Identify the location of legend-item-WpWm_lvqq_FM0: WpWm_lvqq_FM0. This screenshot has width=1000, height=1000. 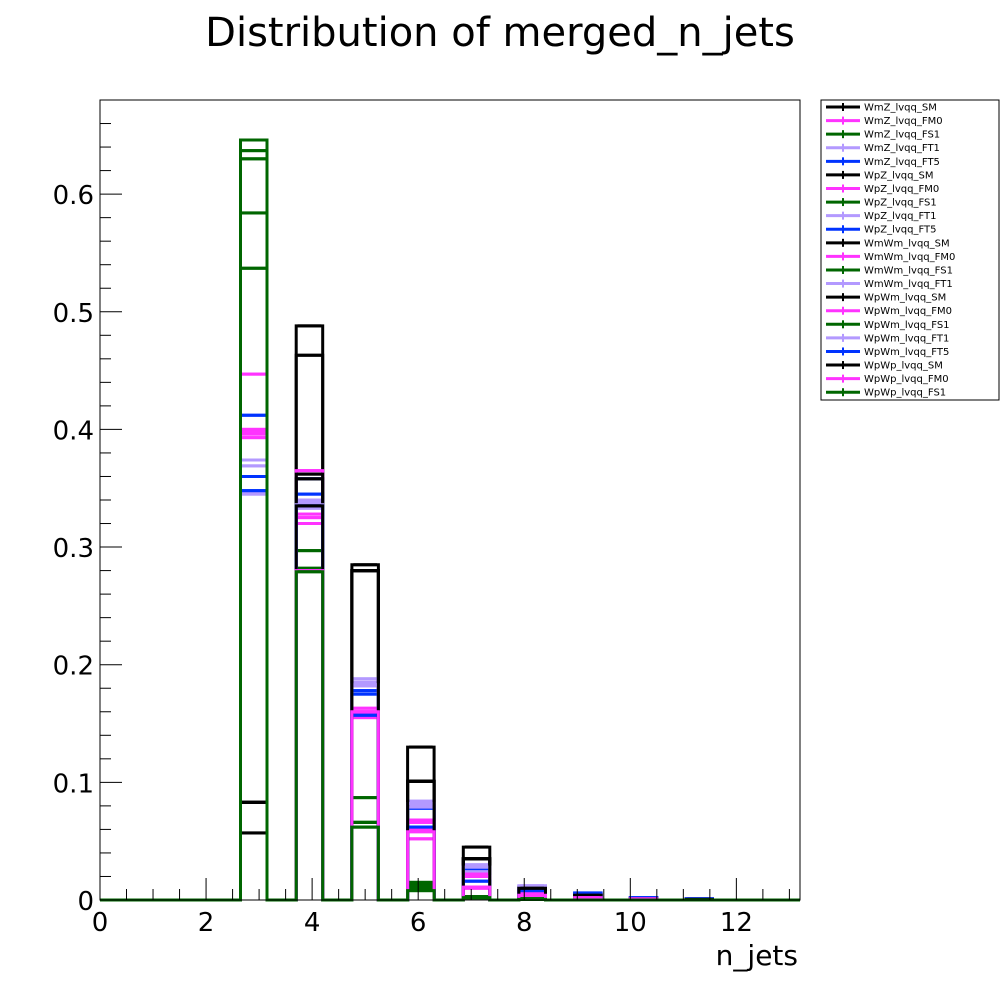
(889, 311).